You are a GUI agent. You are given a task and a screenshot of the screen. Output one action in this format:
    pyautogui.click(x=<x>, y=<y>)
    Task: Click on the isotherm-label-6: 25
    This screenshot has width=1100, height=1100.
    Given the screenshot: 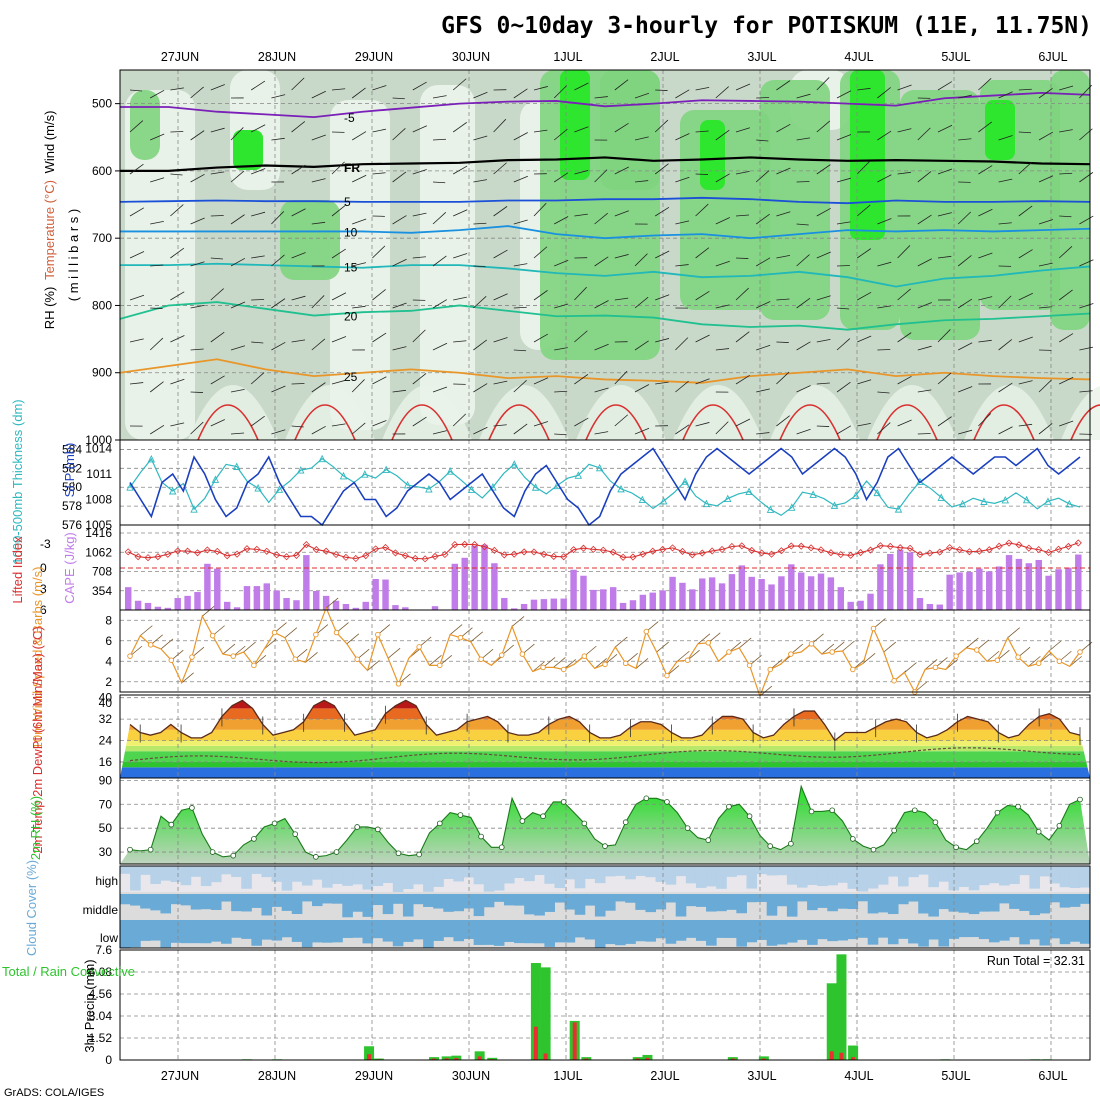 What is the action you would take?
    pyautogui.click(x=351, y=377)
    